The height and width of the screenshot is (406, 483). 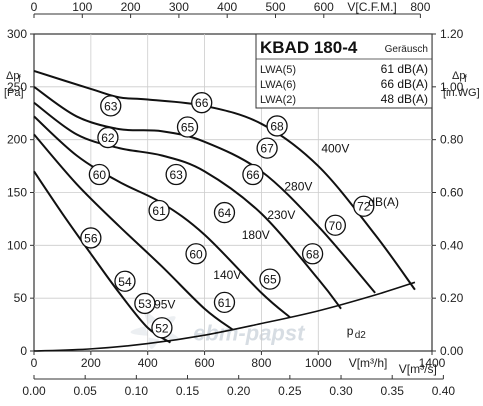 I want to click on noise-row-value: 48 dB(A), so click(x=404, y=99).